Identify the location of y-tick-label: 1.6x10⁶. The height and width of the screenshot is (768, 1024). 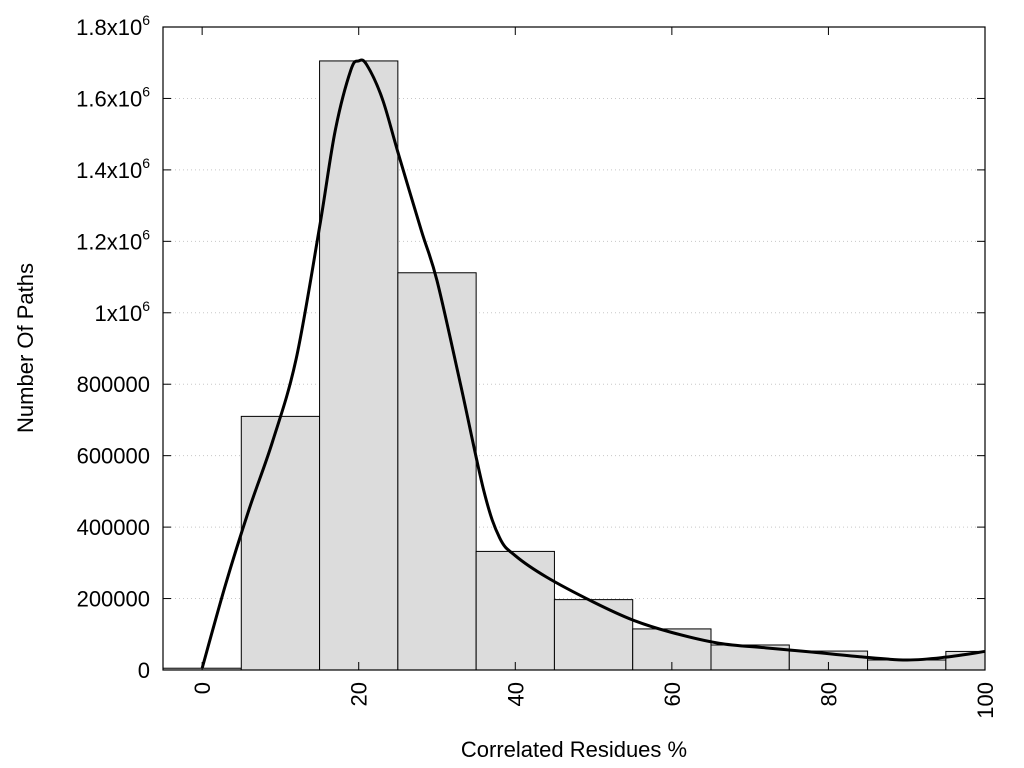
(113, 97).